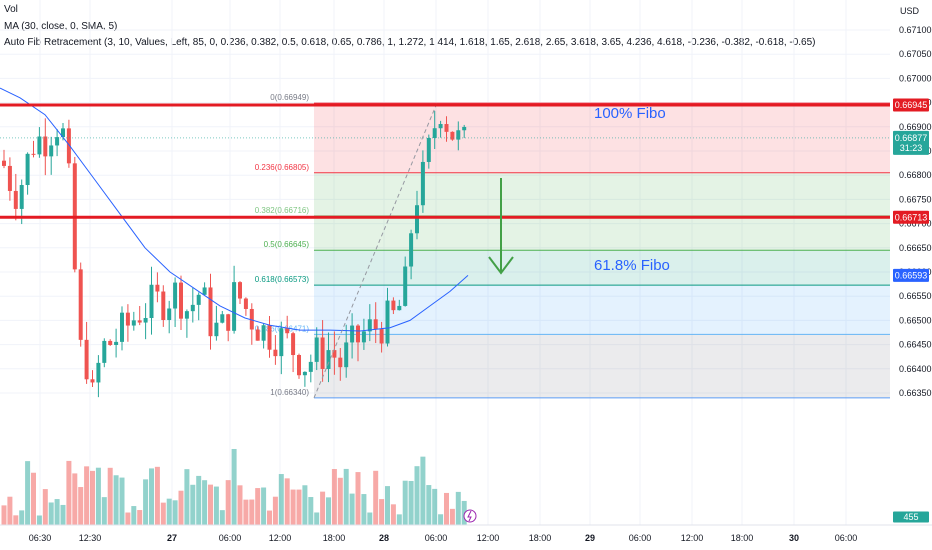 This screenshot has height=550, width=932. I want to click on badge-level-618-text: 0.66713, so click(911, 217).